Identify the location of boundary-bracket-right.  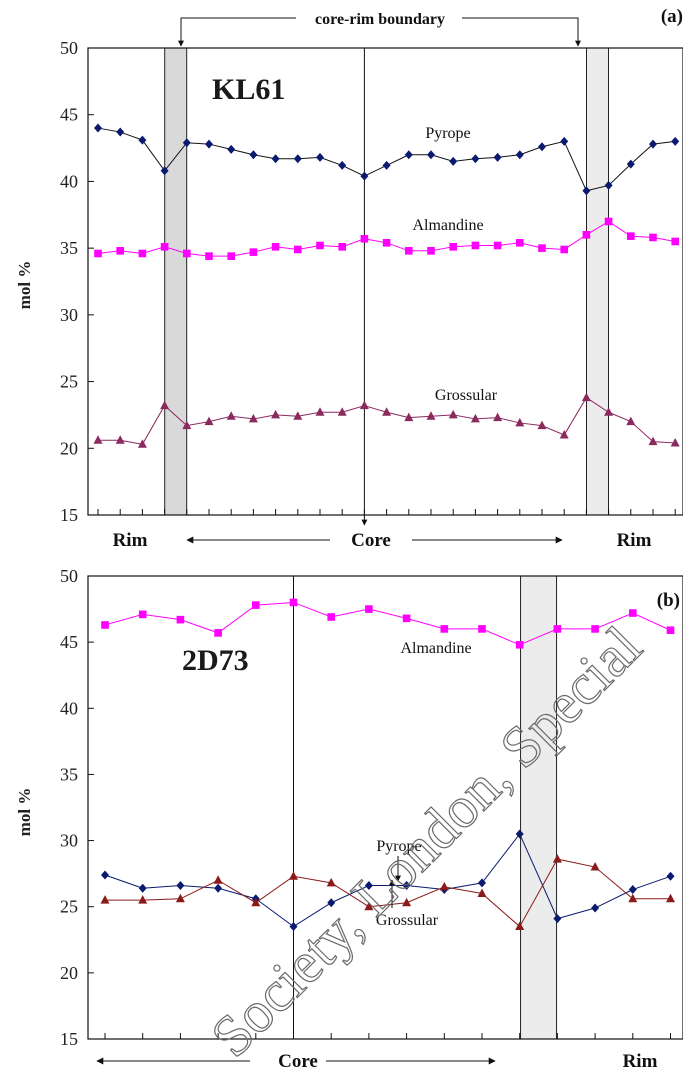
(521, 32).